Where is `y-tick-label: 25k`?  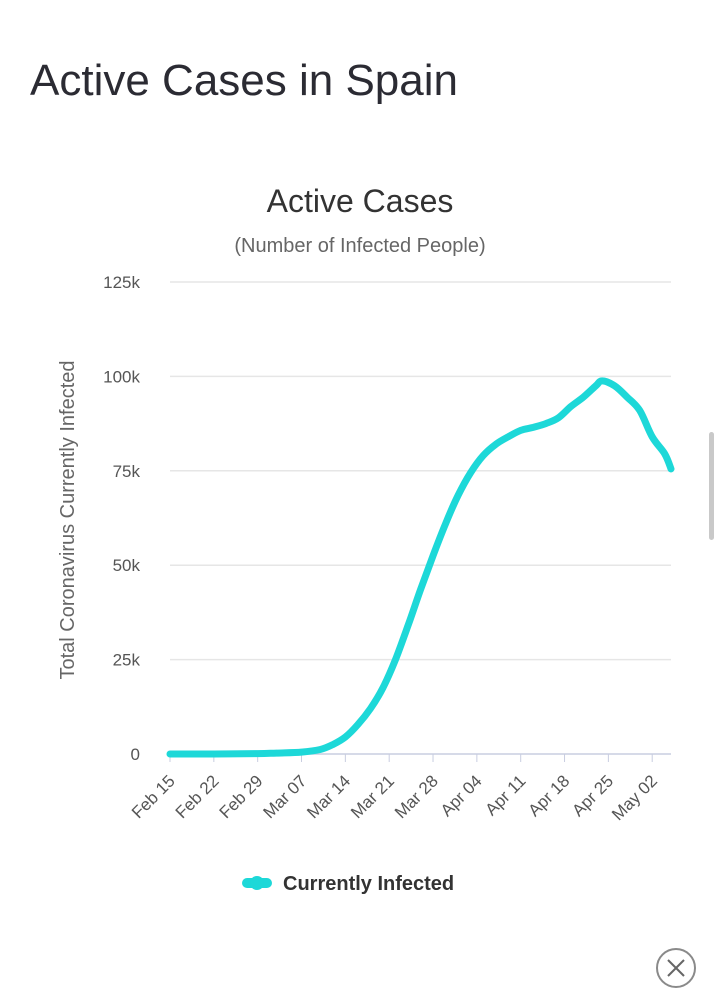
y-tick-label: 25k is located at coordinates (127, 660).